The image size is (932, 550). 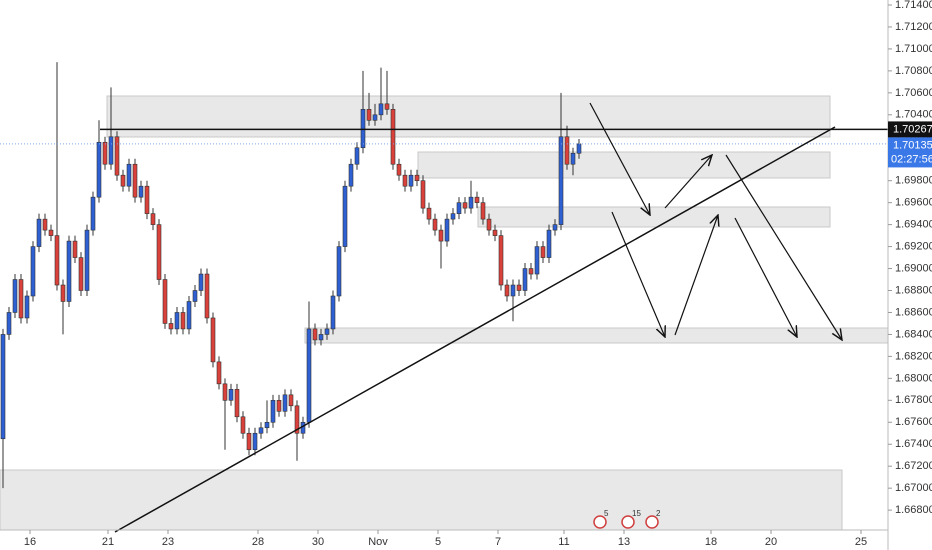 What do you see at coordinates (910, 152) in the screenshot?
I see `last-price-box` at bounding box center [910, 152].